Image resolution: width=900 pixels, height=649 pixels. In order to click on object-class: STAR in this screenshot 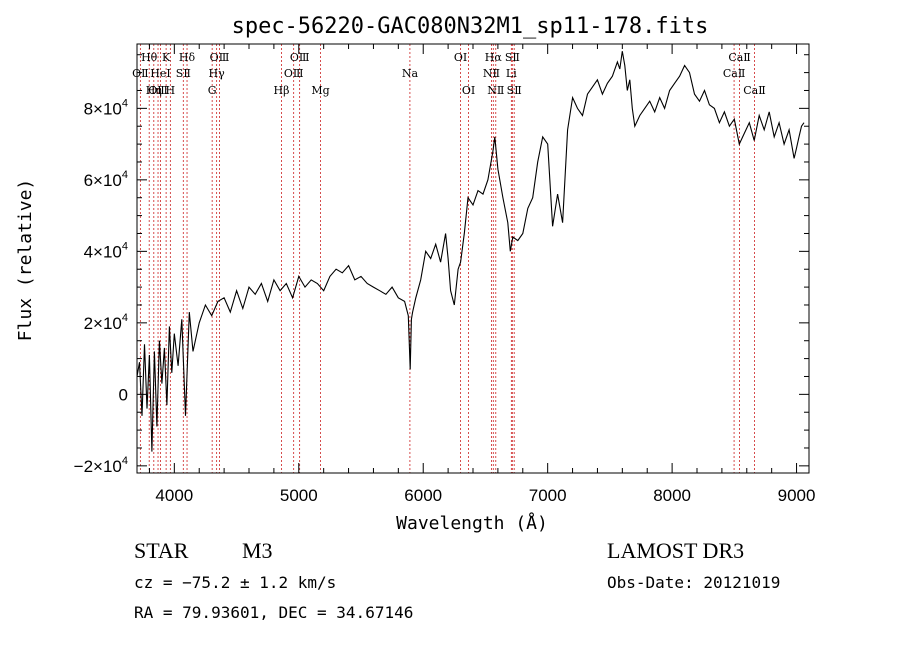, I will do `click(161, 550)`.